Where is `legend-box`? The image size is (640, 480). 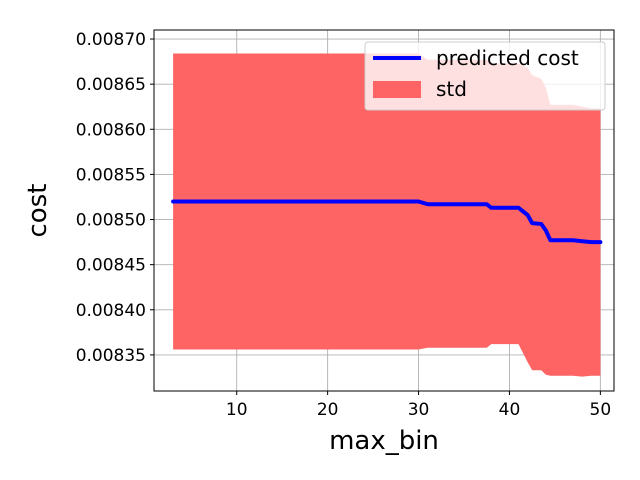 legend-box is located at coordinates (485, 76).